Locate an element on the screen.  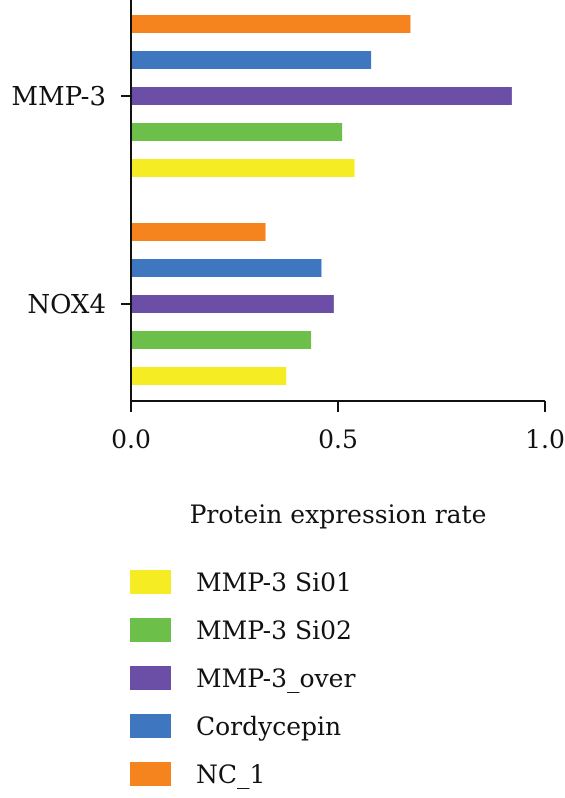
y-ticks-group: MMP-3 NOX4 is located at coordinates (71, 201).